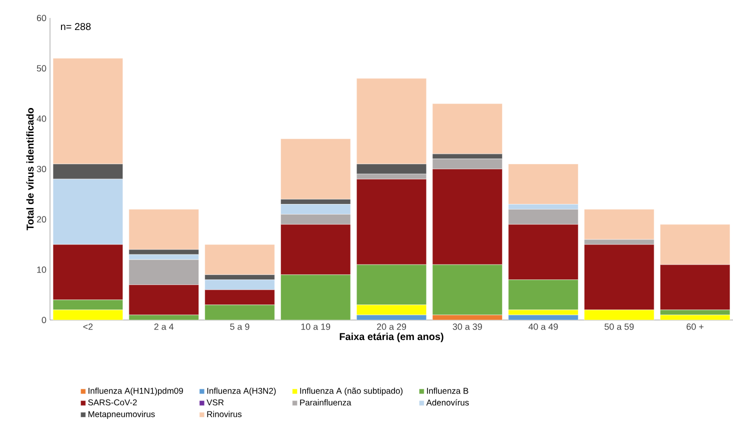 The image size is (733, 426). I want to click on y-tick-label: 30, so click(41, 169).